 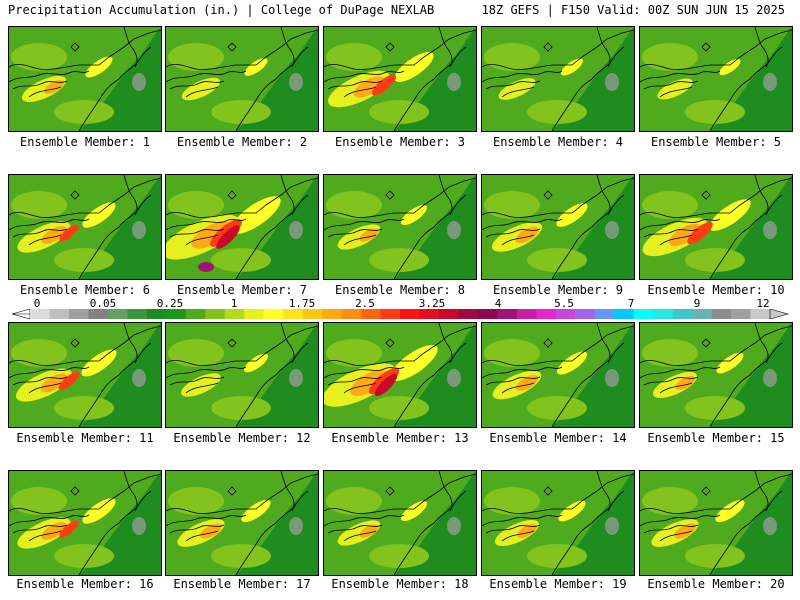 What do you see at coordinates (400, 303) in the screenshot?
I see `colorbar-tick-labels: 0 0.05 0.25 1 1.75 2.5 3.25 4 5.5 7 9 12` at bounding box center [400, 303].